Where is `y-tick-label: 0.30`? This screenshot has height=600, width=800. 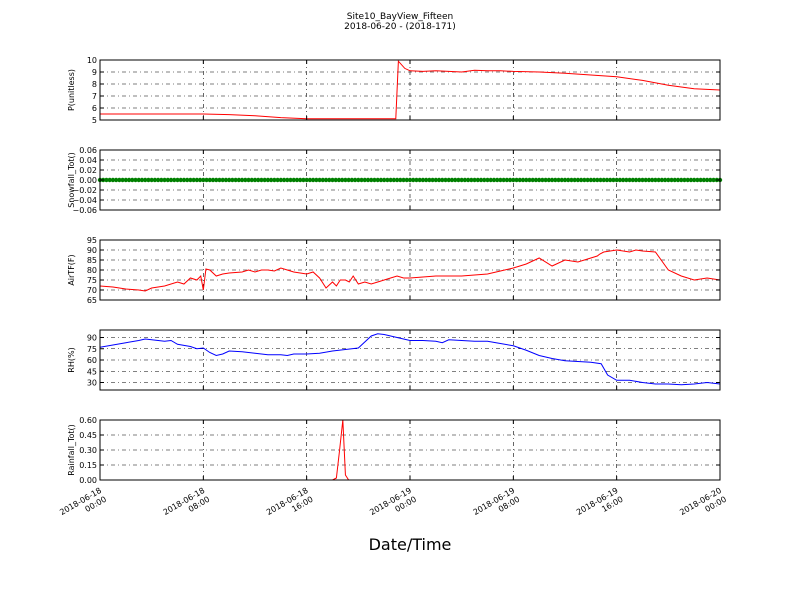 y-tick-label: 0.30 is located at coordinates (88, 450).